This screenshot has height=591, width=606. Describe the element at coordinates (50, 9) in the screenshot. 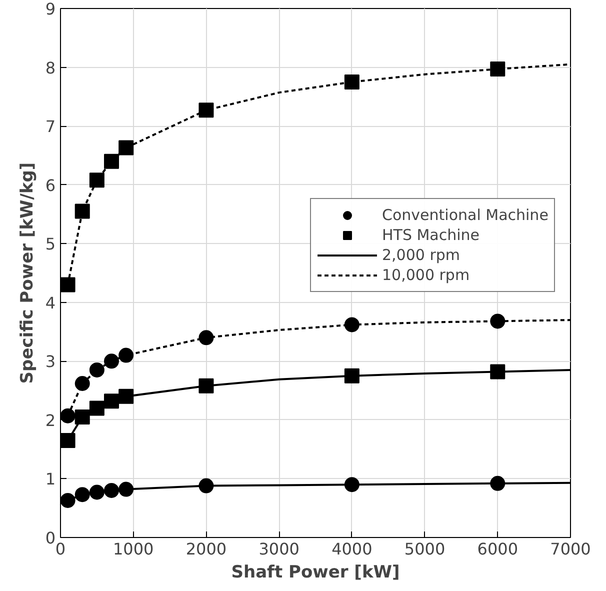

I see `y-tick-label: 9` at that location.